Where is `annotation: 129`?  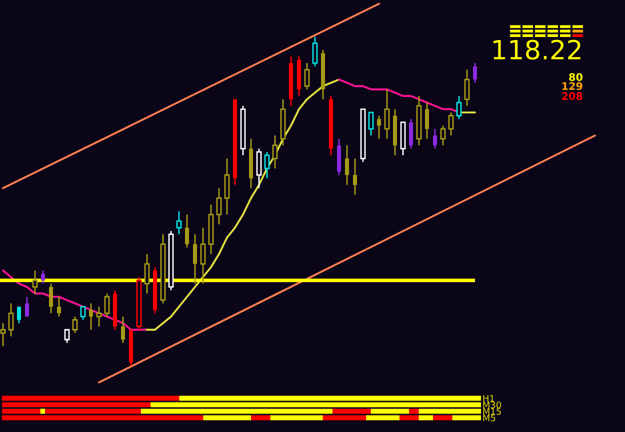
annotation: 129 is located at coordinates (572, 86).